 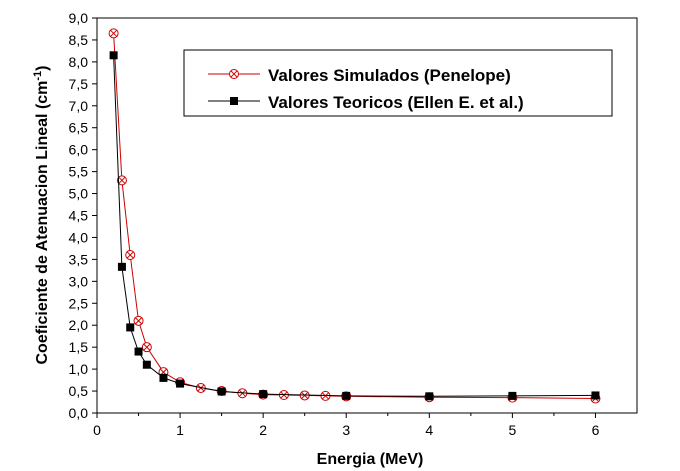 I want to click on x-tick-label: 2, so click(x=263, y=430).